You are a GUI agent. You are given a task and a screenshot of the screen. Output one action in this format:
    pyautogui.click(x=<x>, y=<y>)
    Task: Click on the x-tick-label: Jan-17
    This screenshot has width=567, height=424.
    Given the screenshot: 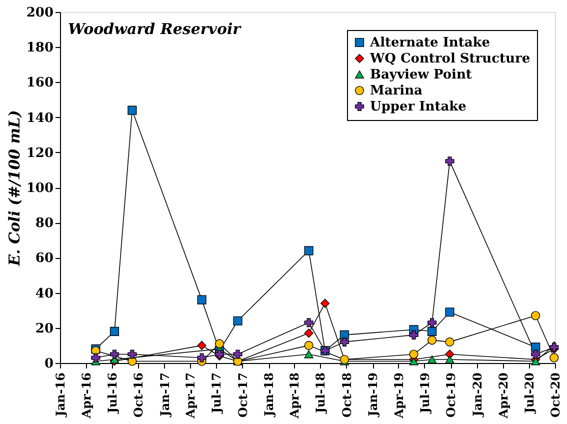 What is the action you would take?
    pyautogui.click(x=165, y=395)
    